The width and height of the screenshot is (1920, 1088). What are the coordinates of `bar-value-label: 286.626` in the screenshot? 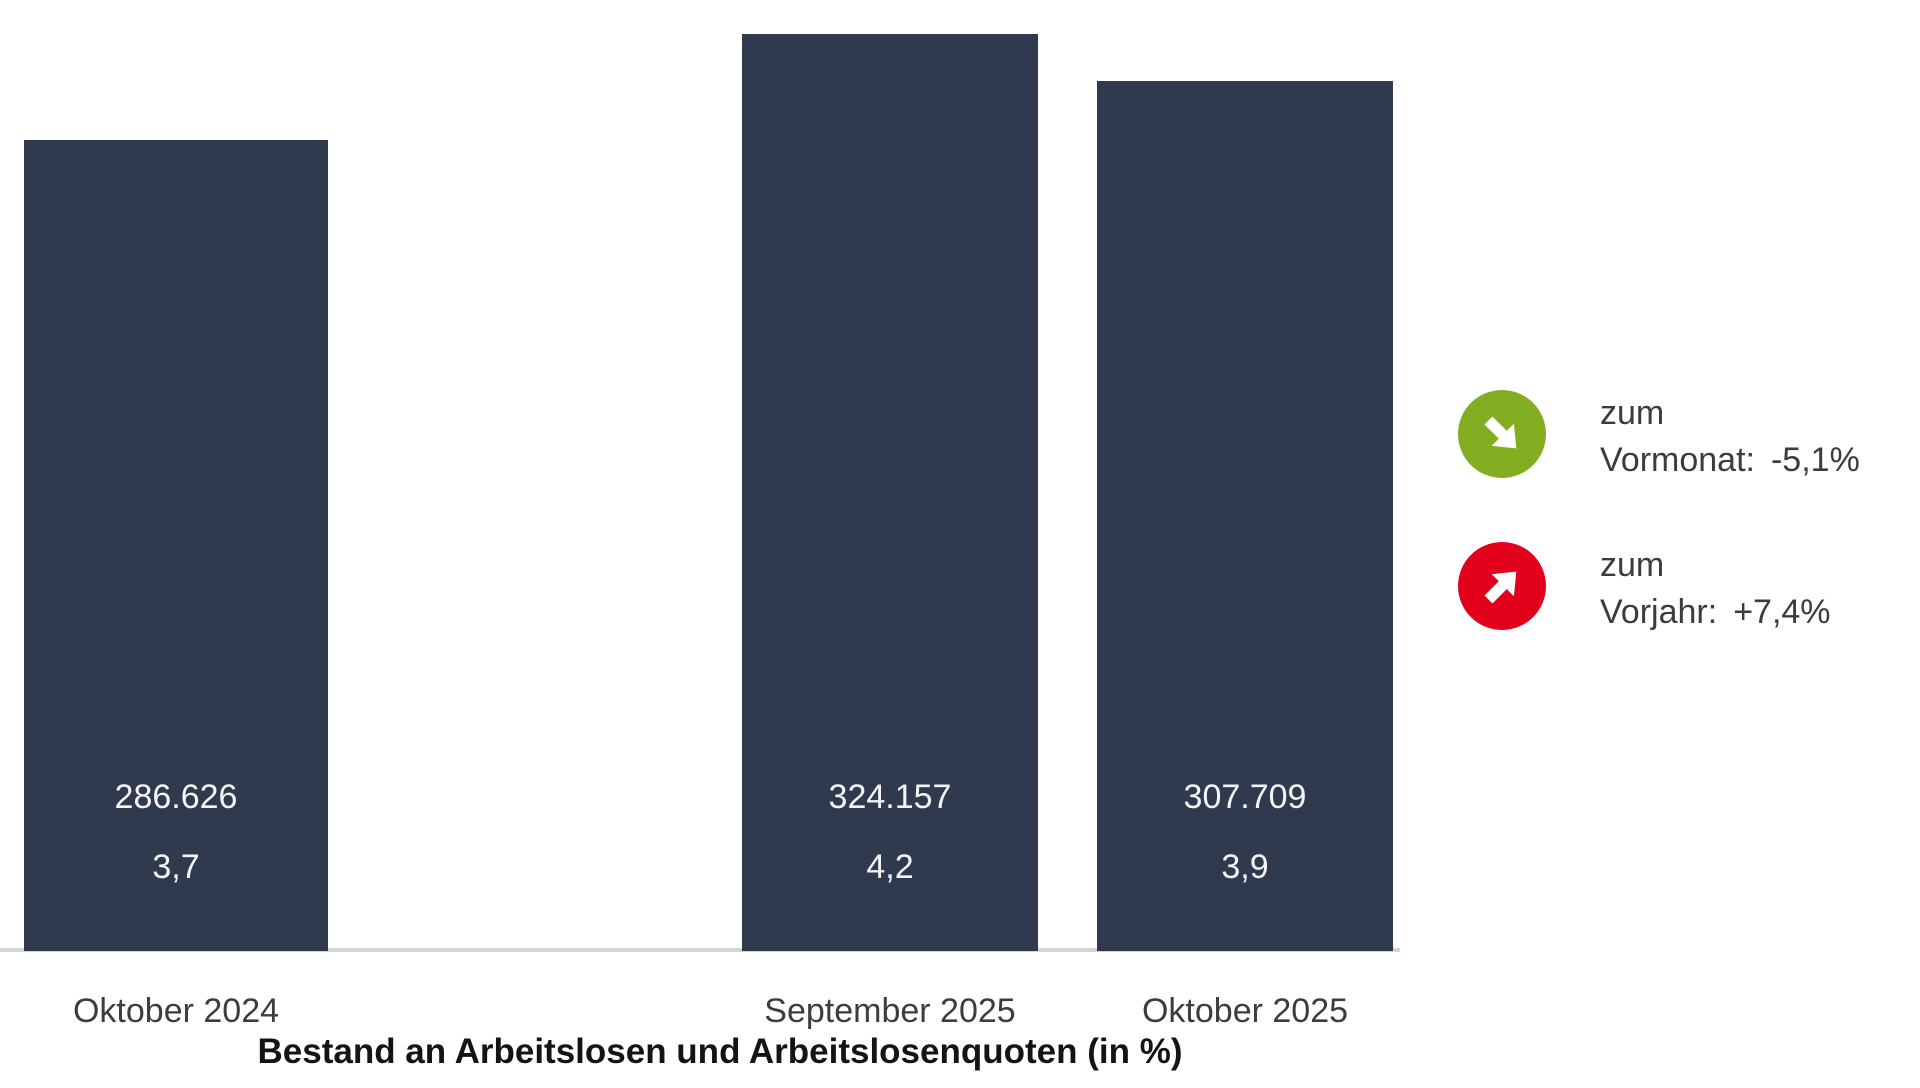 It's located at (176, 797).